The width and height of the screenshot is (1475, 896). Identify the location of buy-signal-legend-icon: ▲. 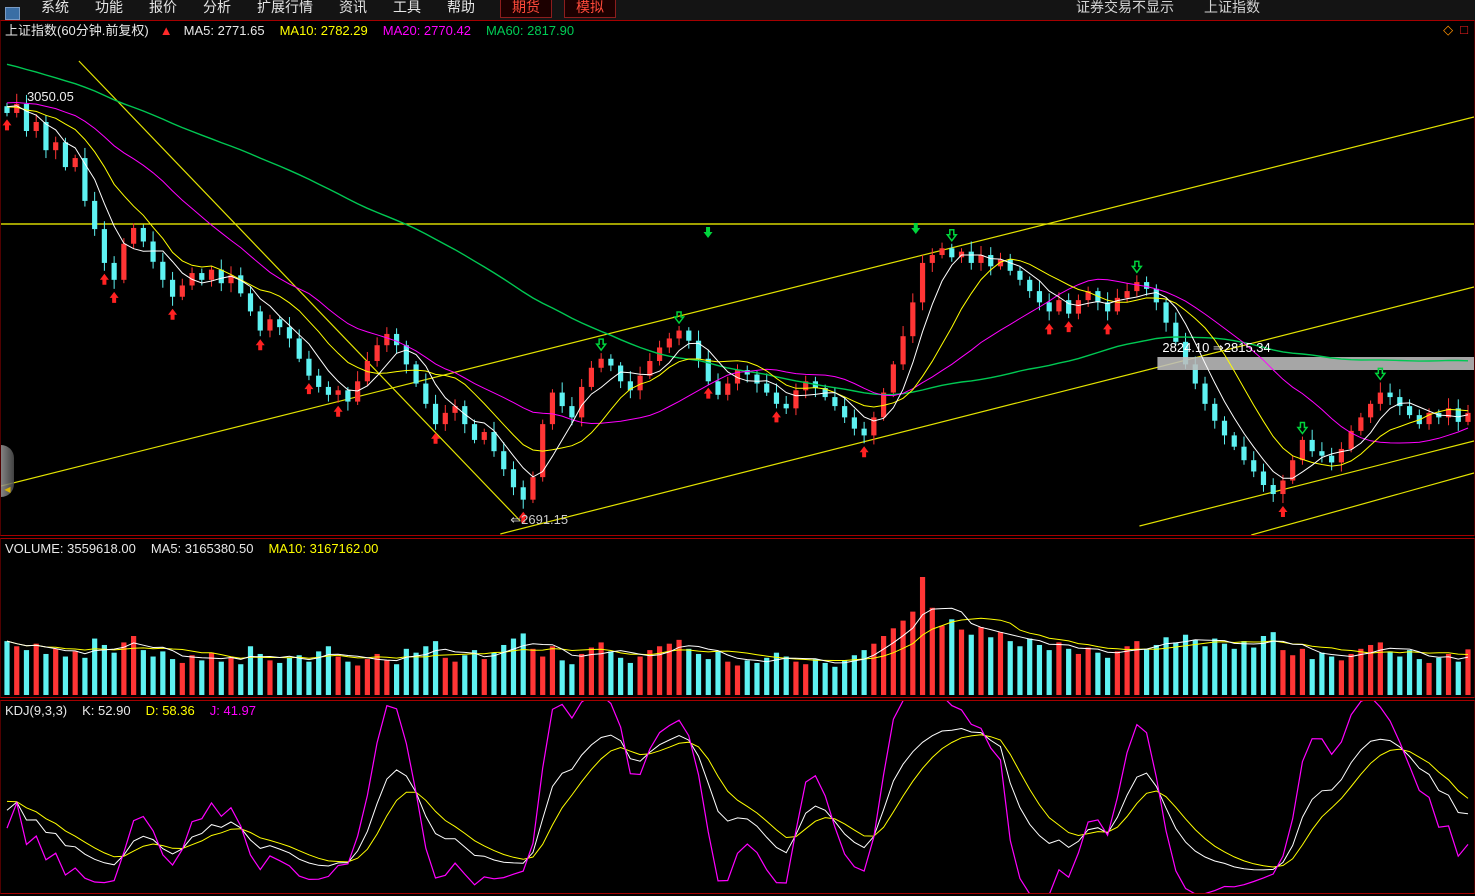
(166, 30).